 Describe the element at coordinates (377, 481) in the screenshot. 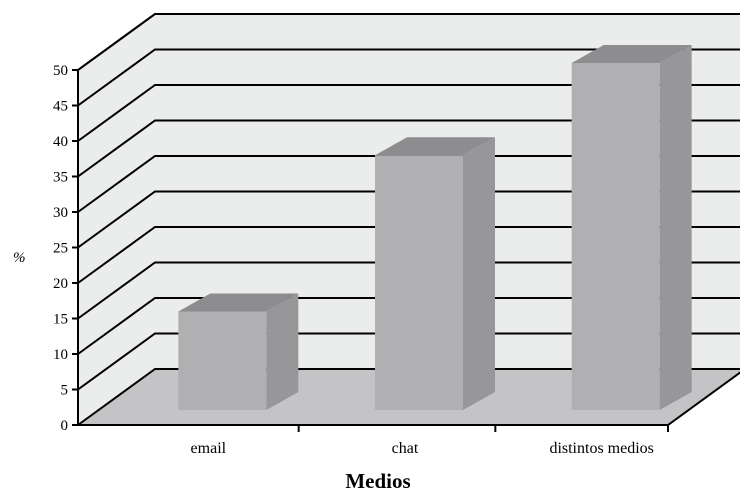

I see `x-axis-label: Medios` at that location.